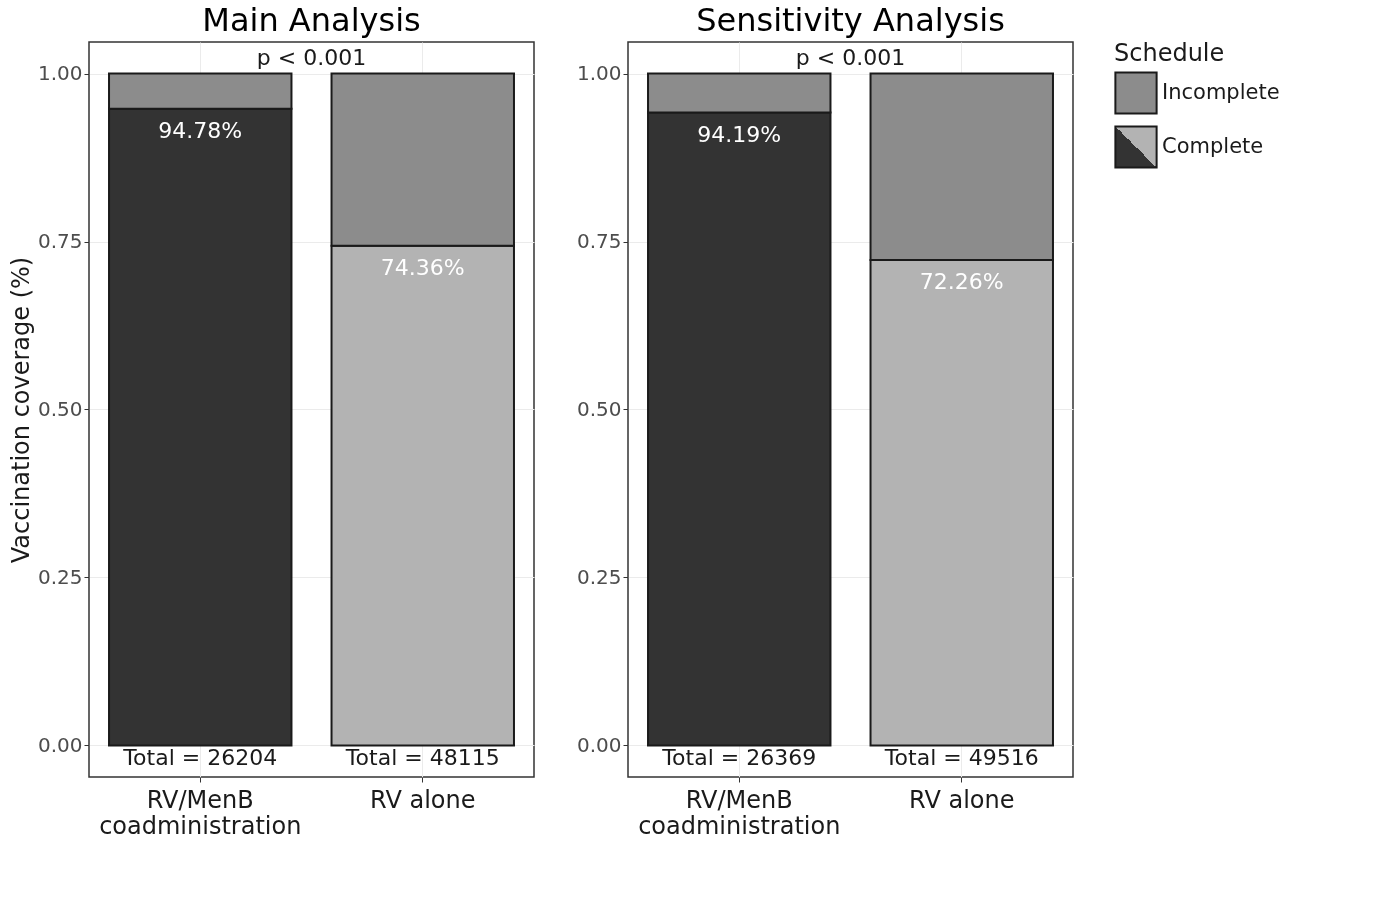  What do you see at coordinates (961, 281) in the screenshot?
I see `data-label: 72.26%` at bounding box center [961, 281].